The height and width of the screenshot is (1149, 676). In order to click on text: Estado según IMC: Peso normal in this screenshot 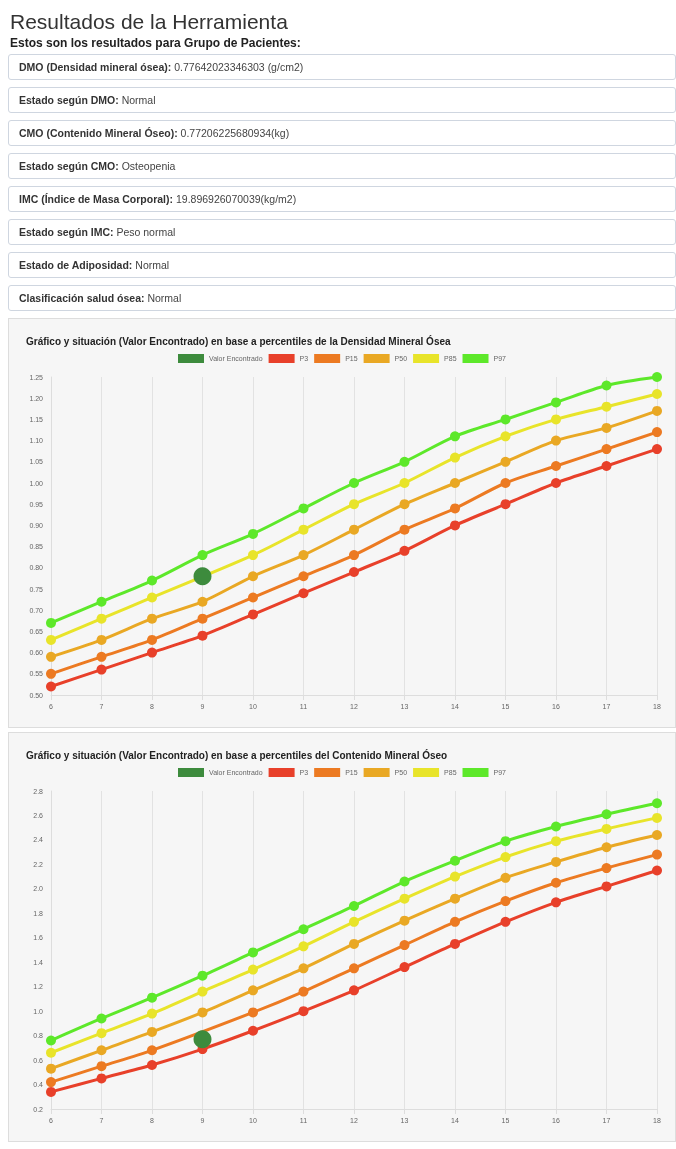, I will do `click(342, 232)`.